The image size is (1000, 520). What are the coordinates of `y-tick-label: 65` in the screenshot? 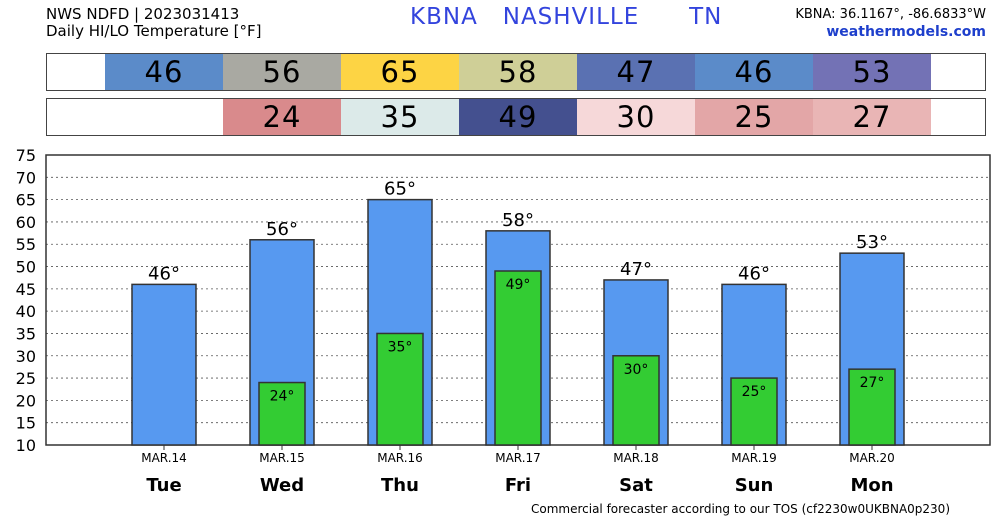 It's located at (26, 200).